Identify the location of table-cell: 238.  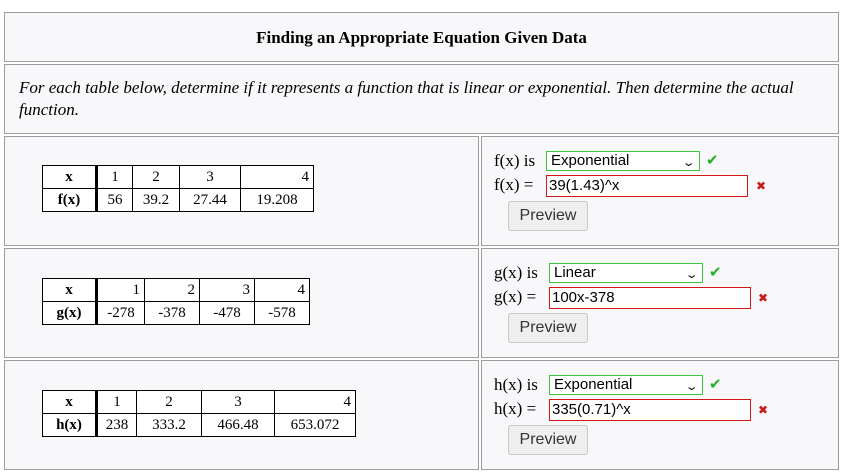
(116, 425).